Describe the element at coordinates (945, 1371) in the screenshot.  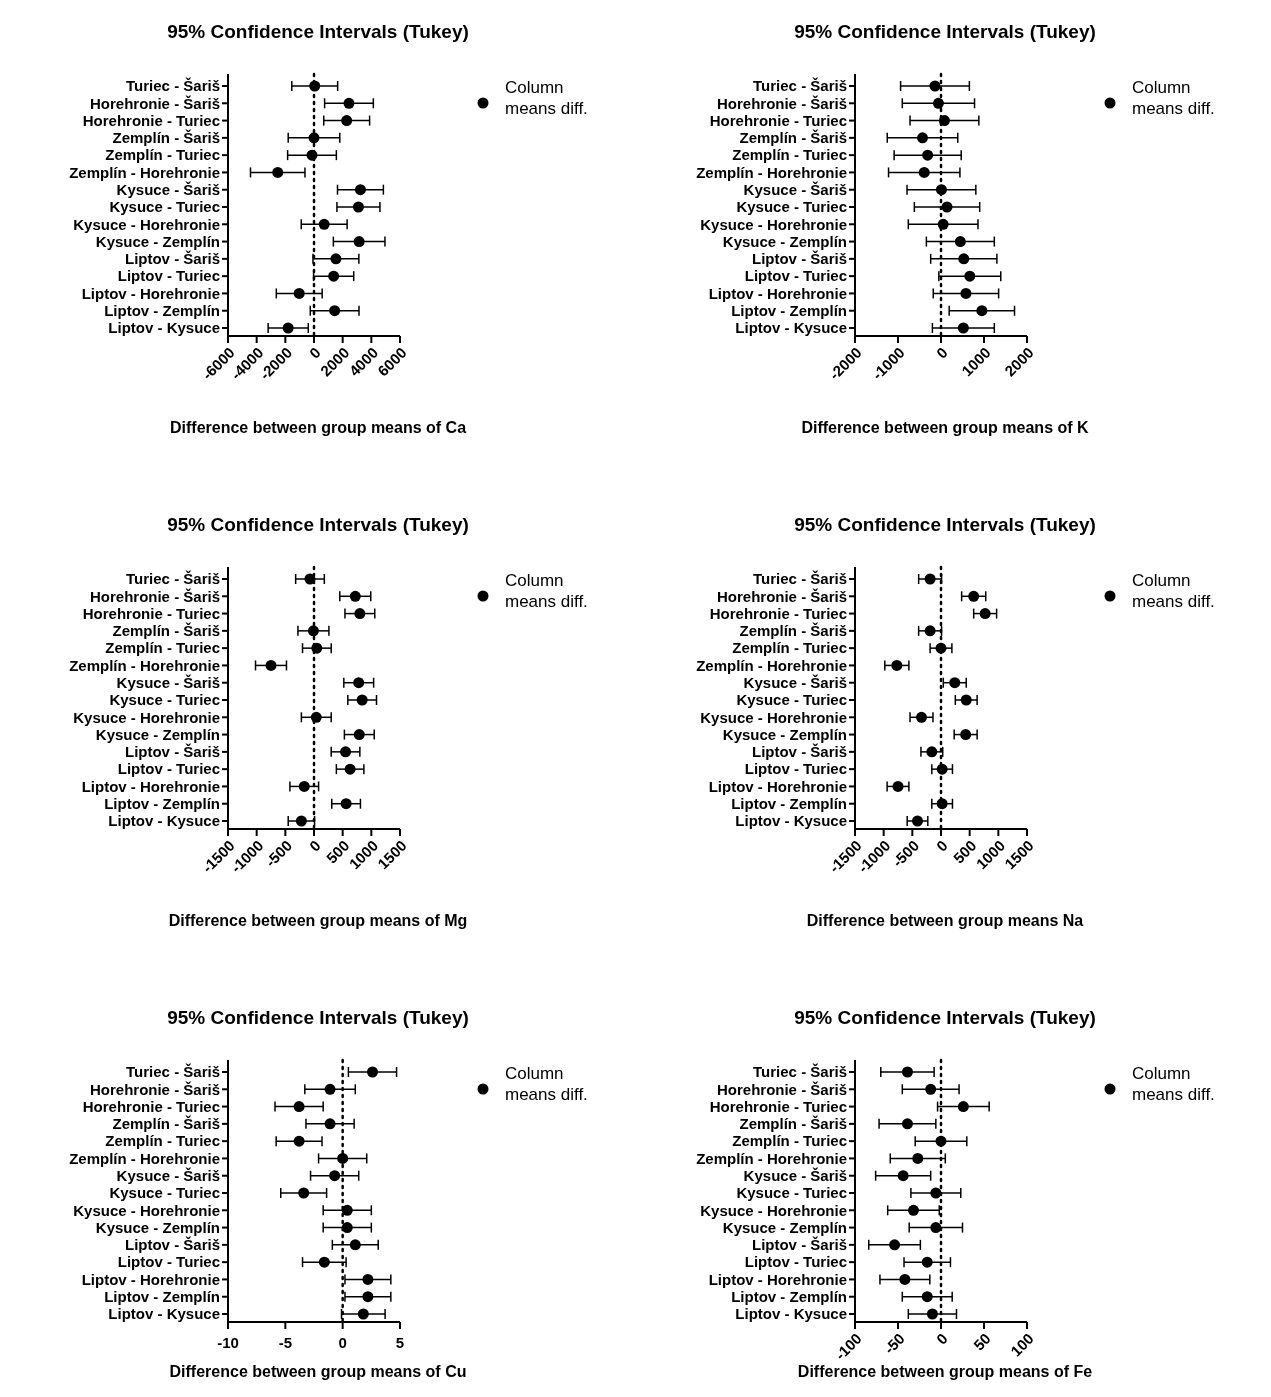
I see `x-axis-title: Difference between group means of Fe` at that location.